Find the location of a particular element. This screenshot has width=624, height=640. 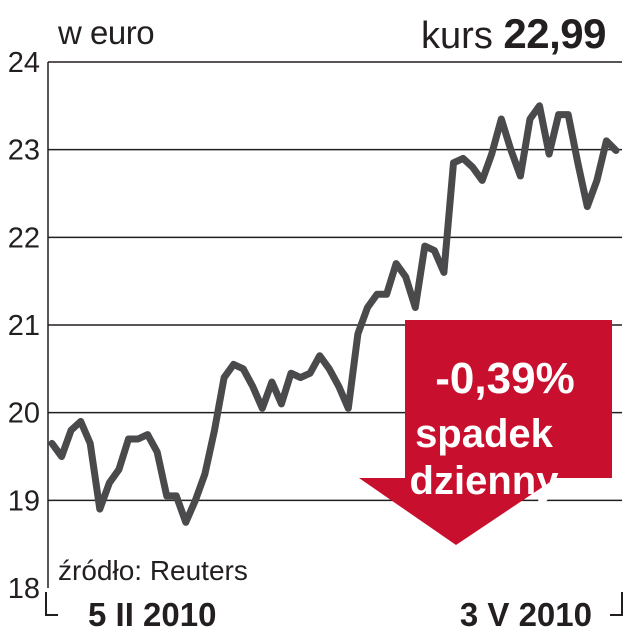

unit-label: w euro is located at coordinates (106, 32).